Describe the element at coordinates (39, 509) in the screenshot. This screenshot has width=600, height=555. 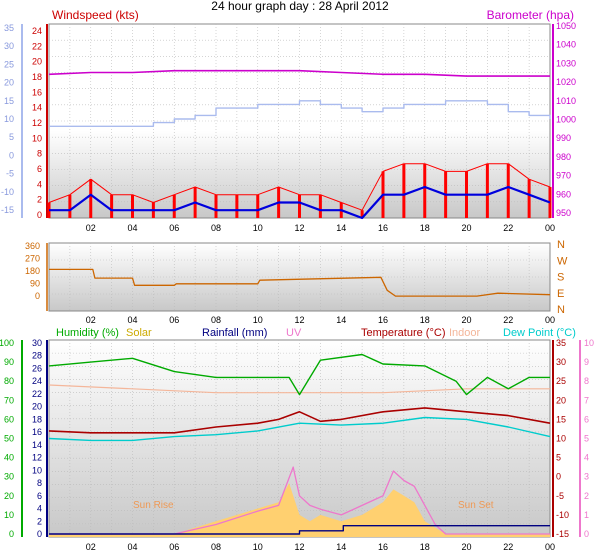
I see `temp-left-tick: 4` at that location.